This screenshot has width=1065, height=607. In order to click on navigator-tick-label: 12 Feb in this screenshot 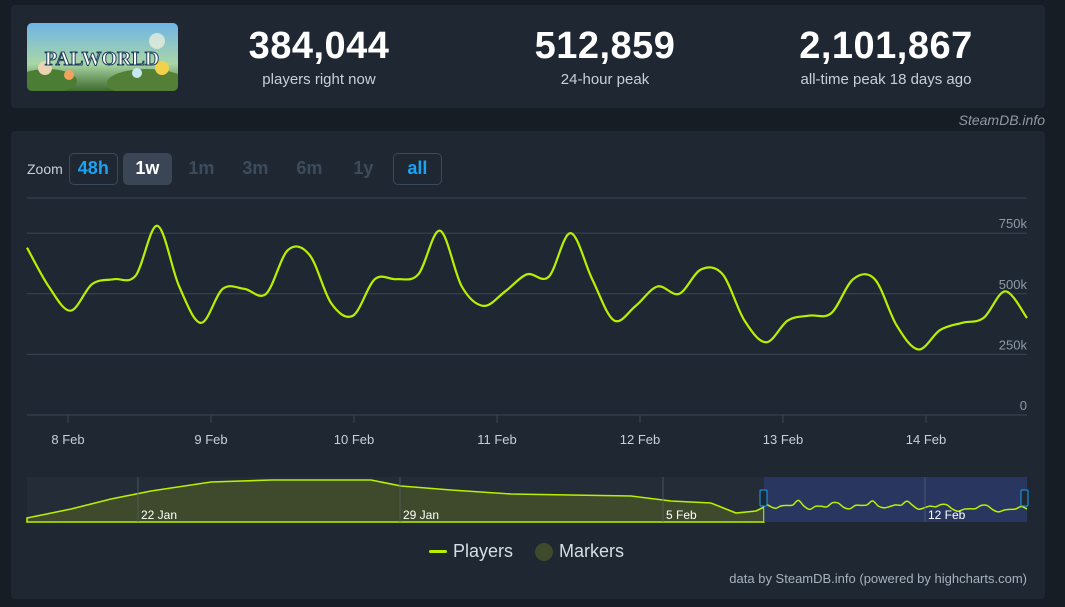, I will do `click(947, 515)`.